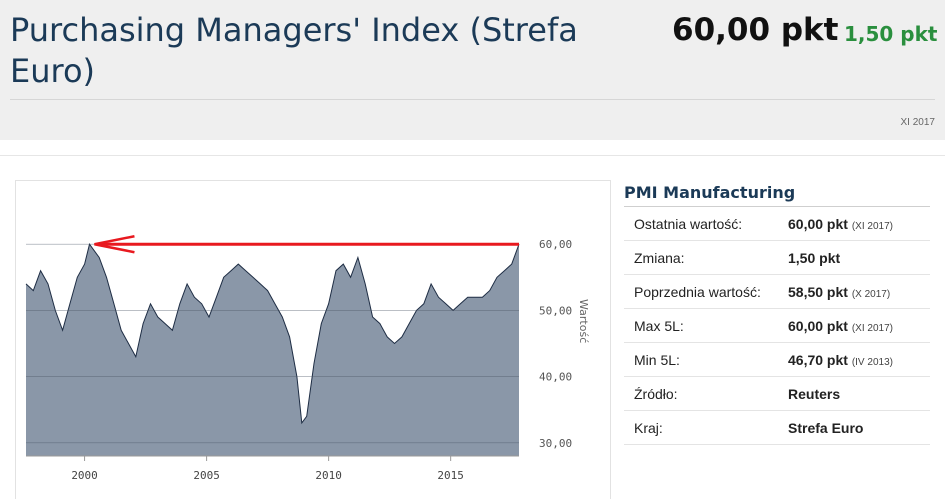 The height and width of the screenshot is (499, 945). What do you see at coordinates (872, 362) in the screenshot?
I see `row-date: (IV 2013)` at bounding box center [872, 362].